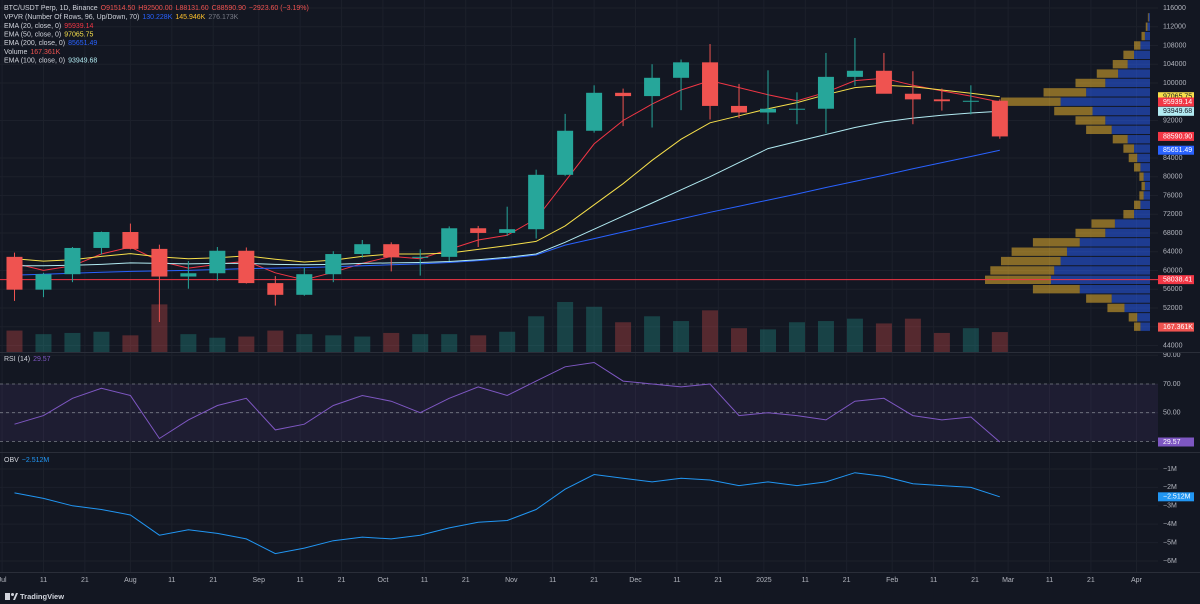 The width and height of the screenshot is (1200, 604). What do you see at coordinates (1173, 177) in the screenshot?
I see `y-tick-label: 80000` at bounding box center [1173, 177].